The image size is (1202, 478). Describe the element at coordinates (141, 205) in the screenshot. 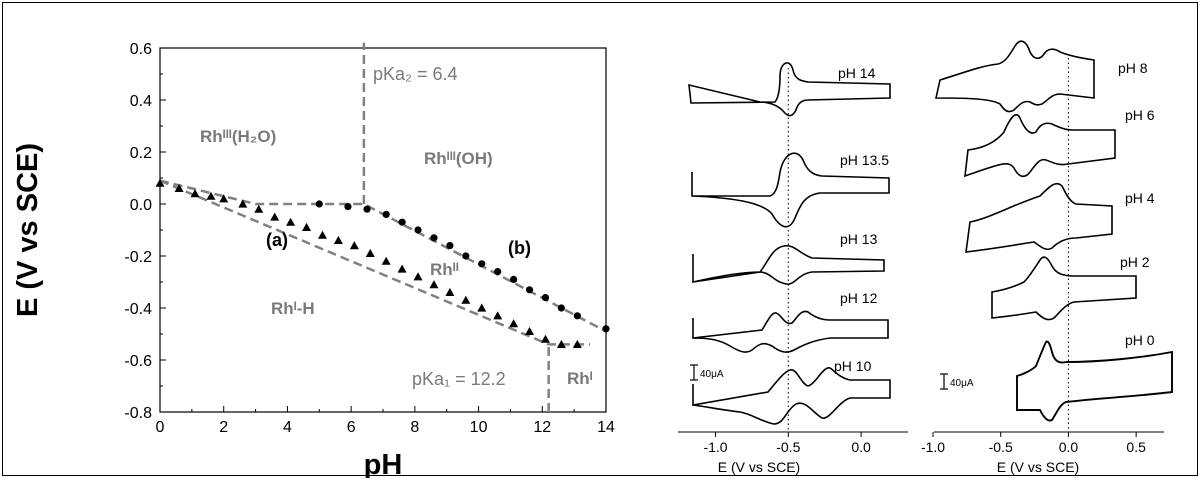

I see `y-tick-label: 0.0` at that location.